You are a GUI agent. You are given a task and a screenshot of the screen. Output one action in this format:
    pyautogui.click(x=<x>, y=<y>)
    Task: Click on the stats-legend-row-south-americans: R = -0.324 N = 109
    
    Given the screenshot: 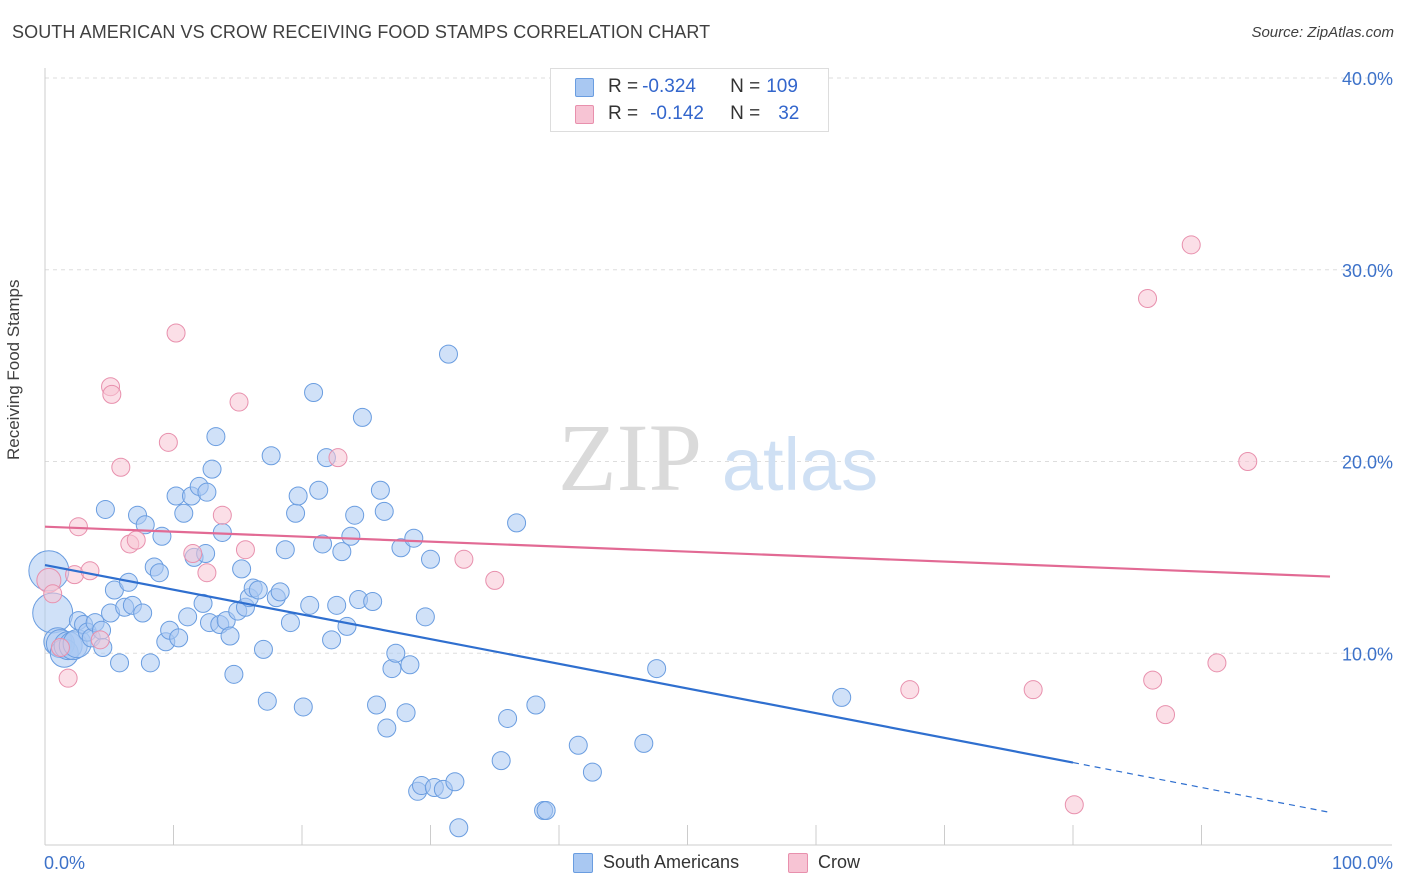 What is the action you would take?
    pyautogui.click(x=686, y=87)
    